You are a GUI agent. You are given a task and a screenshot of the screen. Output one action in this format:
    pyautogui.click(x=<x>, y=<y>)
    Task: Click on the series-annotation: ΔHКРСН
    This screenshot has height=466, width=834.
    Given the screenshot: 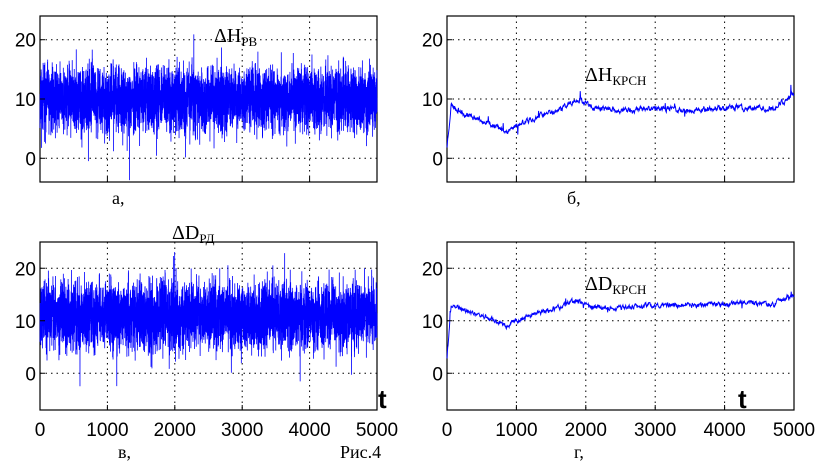 What is the action you would take?
    pyautogui.click(x=615, y=76)
    